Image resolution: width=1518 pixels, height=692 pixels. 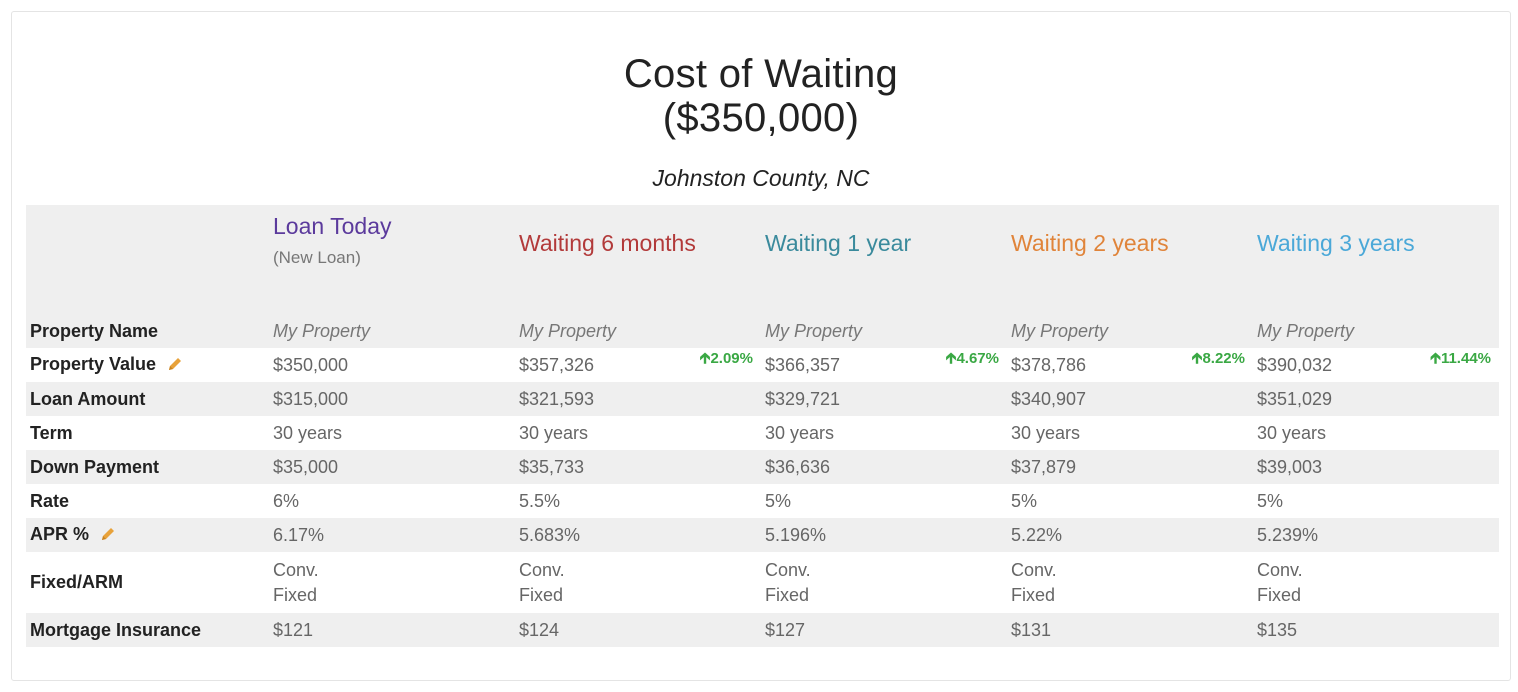 I want to click on value-text: $357,326, so click(x=556, y=364).